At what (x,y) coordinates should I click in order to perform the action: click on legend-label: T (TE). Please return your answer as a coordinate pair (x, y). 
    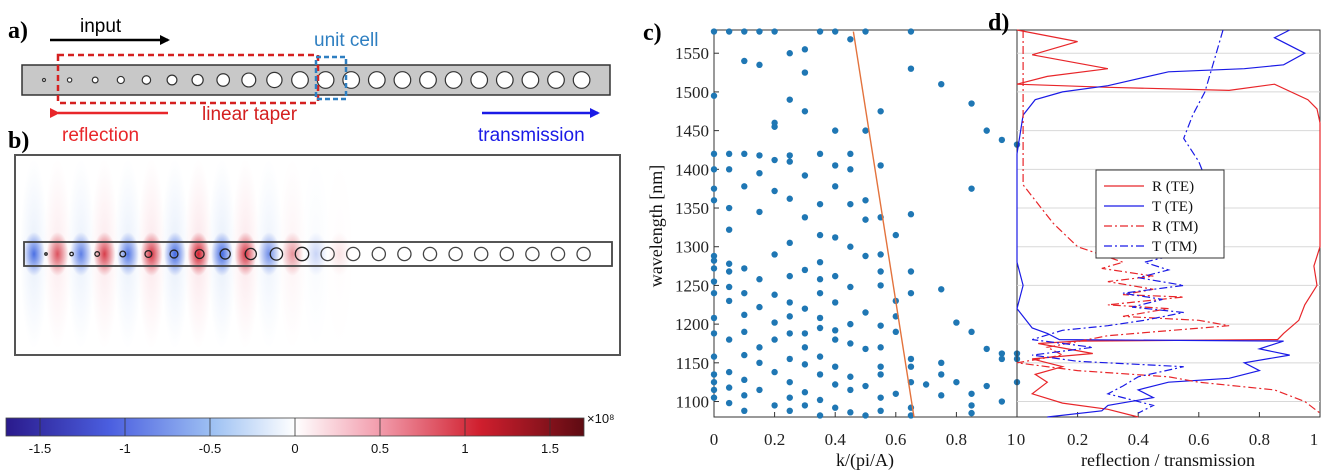
    Looking at the image, I should click on (1172, 207).